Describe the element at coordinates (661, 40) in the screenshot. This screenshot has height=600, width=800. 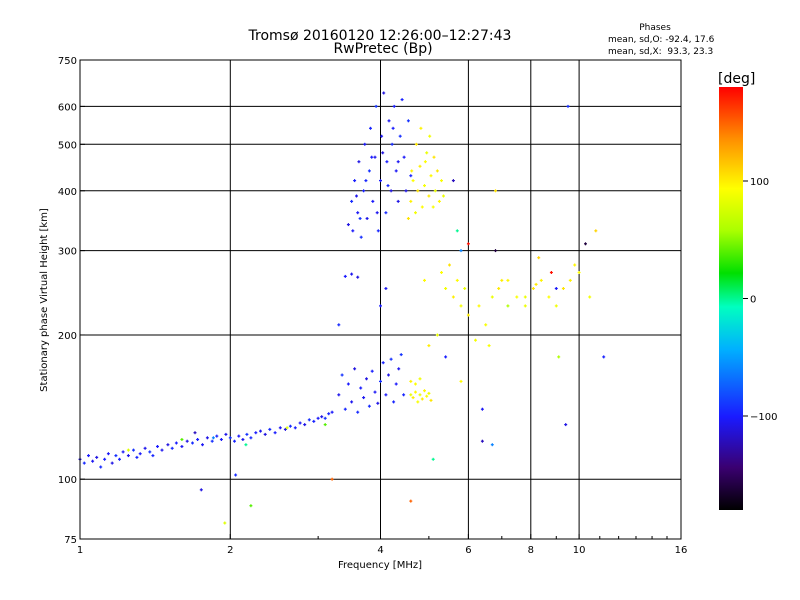
I see `stats-o-line: mean, sd,O: -92.4, 17.6` at that location.